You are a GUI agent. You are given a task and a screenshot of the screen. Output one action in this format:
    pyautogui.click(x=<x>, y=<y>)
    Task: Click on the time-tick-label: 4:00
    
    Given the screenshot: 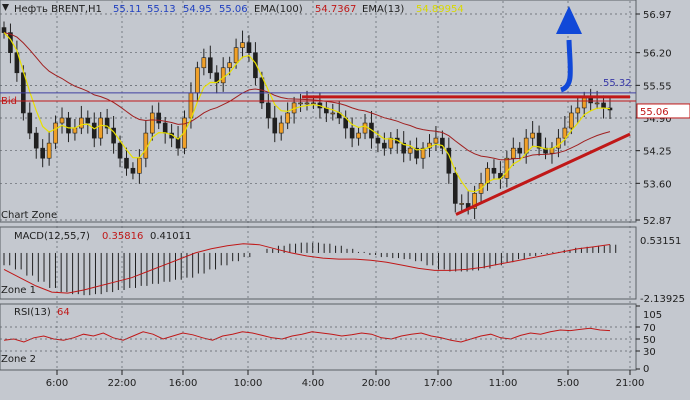 What is the action you would take?
    pyautogui.click(x=313, y=383)
    